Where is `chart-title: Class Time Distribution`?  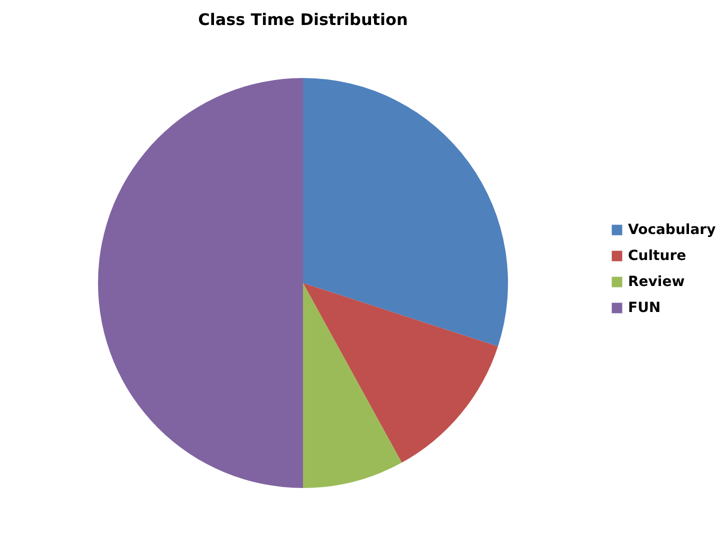 chart-title: Class Time Distribution is located at coordinates (303, 19).